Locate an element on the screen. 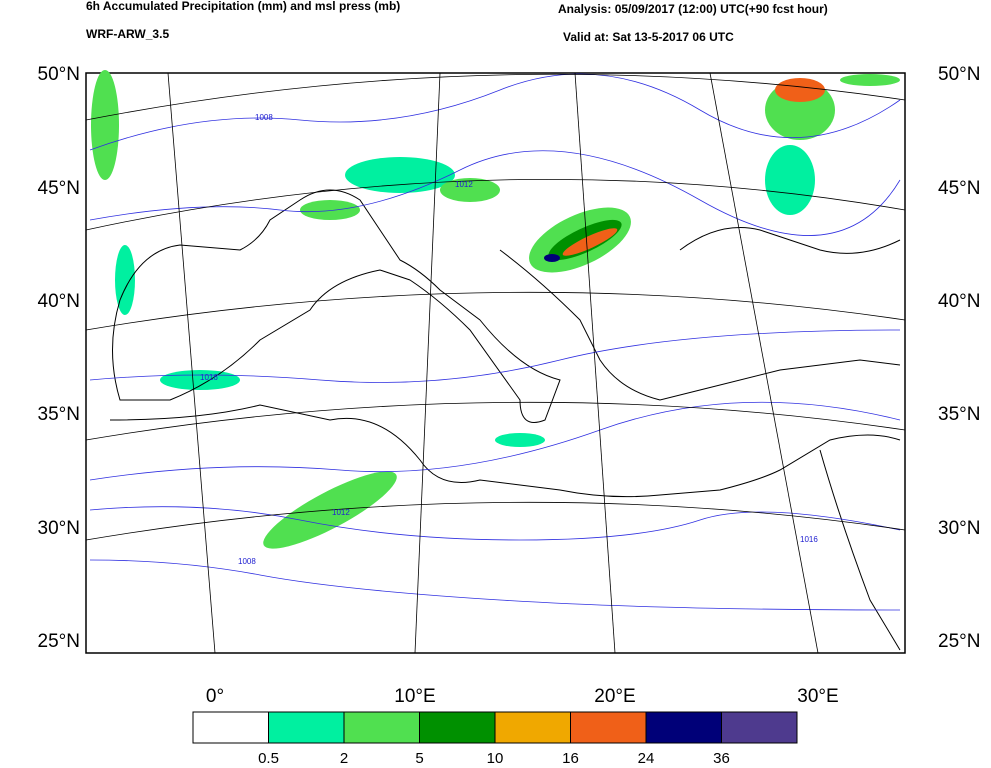 This screenshot has width=991, height=768. model: WRF-ARW_3.5 is located at coordinates (127, 34).